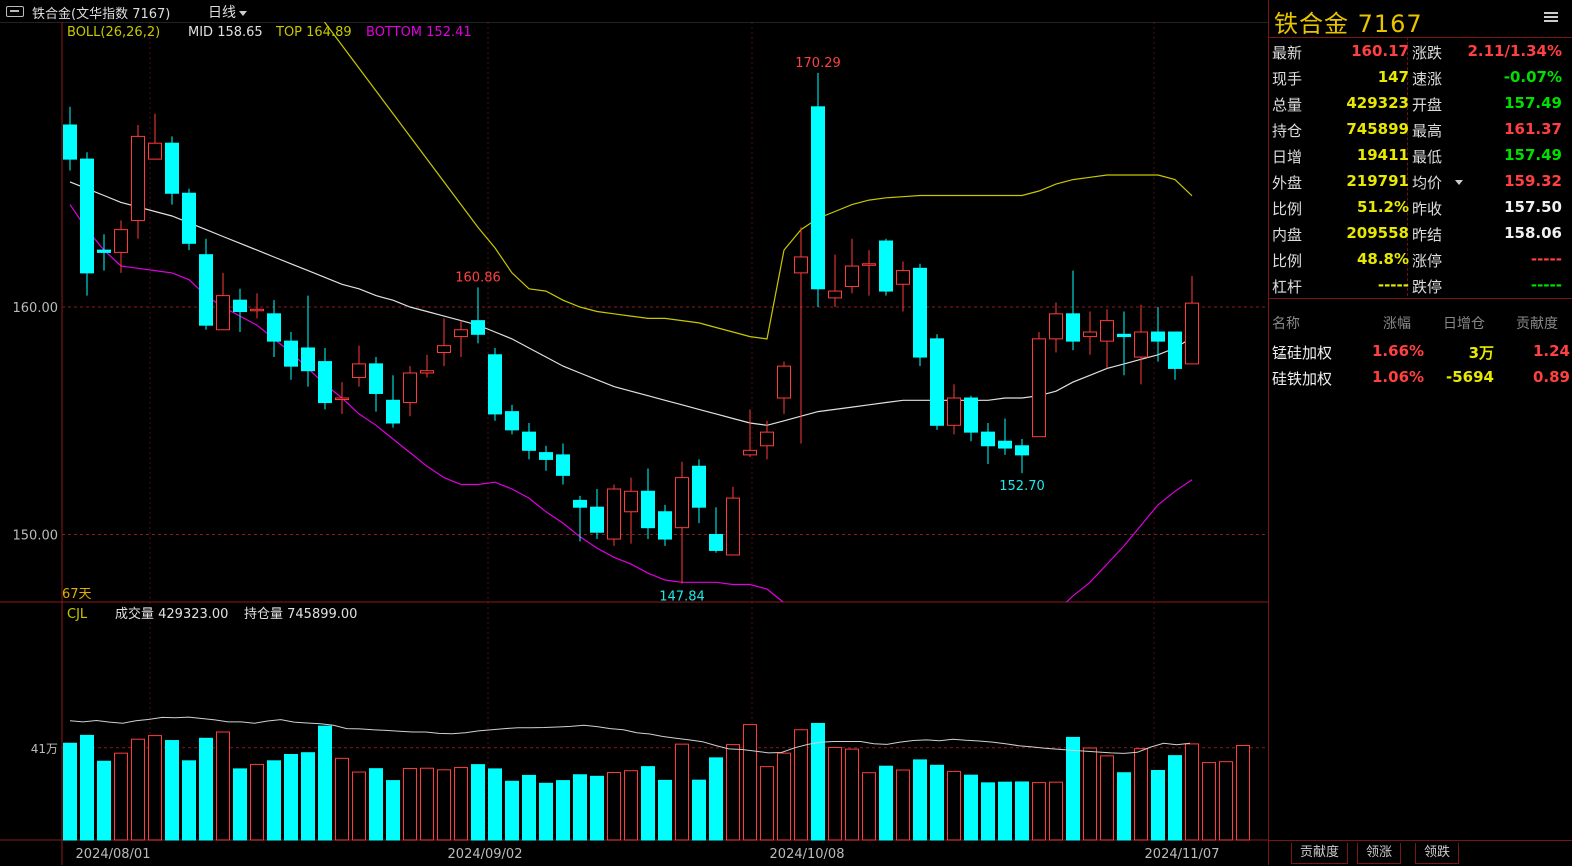  Describe the element at coordinates (1437, 853) in the screenshot. I see `tab-leading-down: 领跌` at that location.